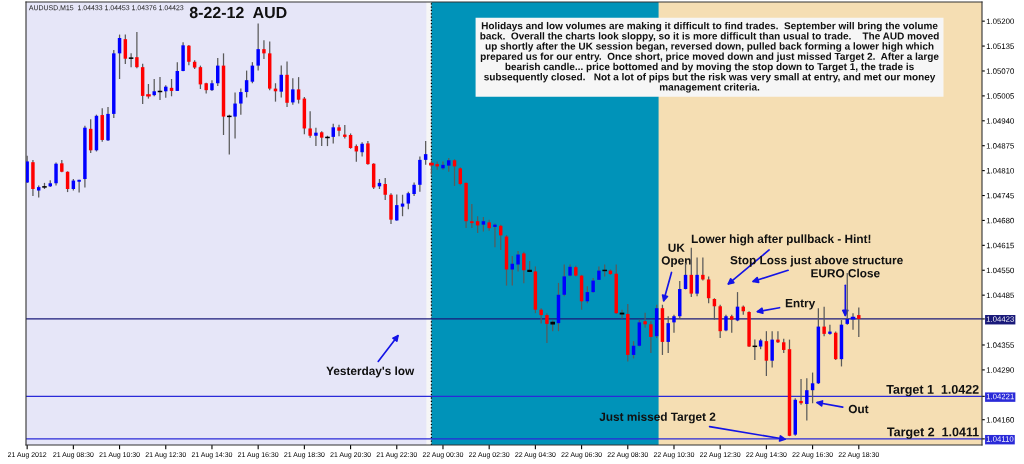 Image resolution: width=1024 pixels, height=464 pixels. What do you see at coordinates (932, 390) in the screenshot?
I see `ref-line-label: Target 1 1.0422` at bounding box center [932, 390].